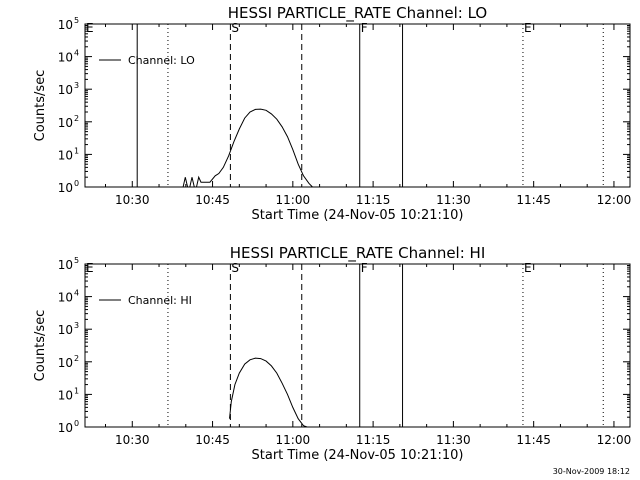  I want to click on legend-label: Channel: LO, so click(161, 60).